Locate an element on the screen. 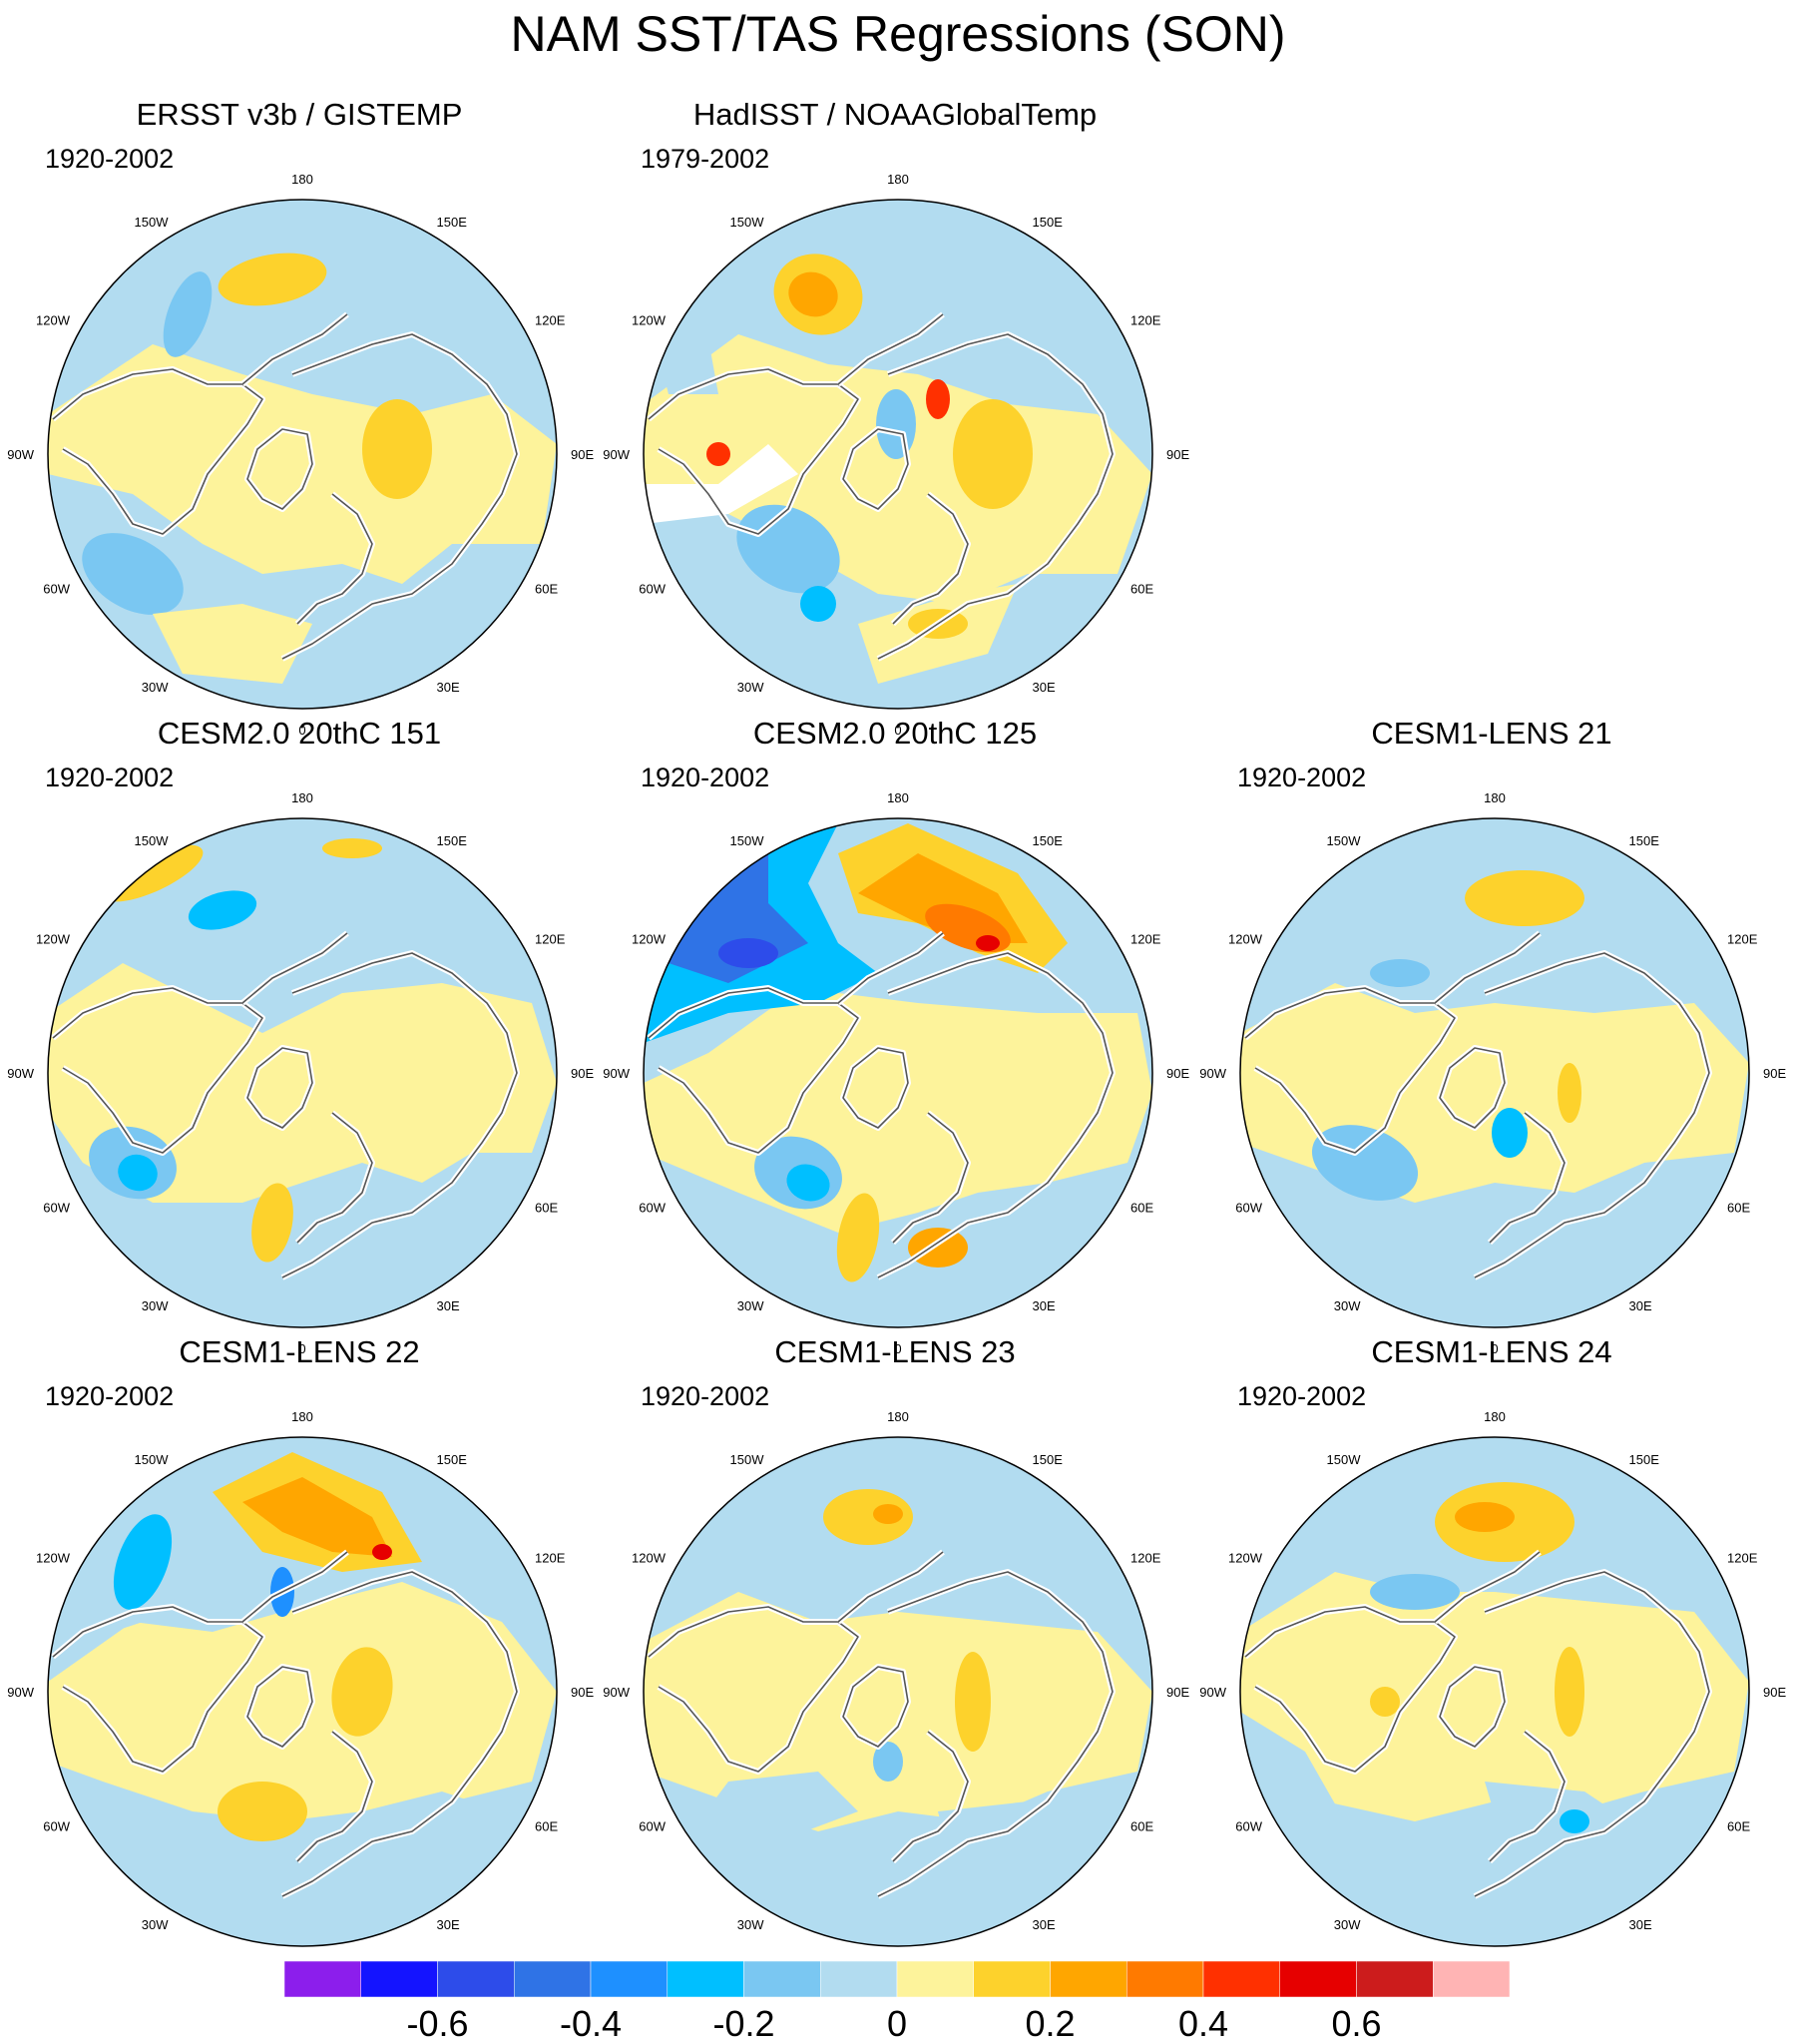 This screenshot has width=1796, height=2044. panel-title: ERSST v3b / GISTEMP is located at coordinates (299, 114).